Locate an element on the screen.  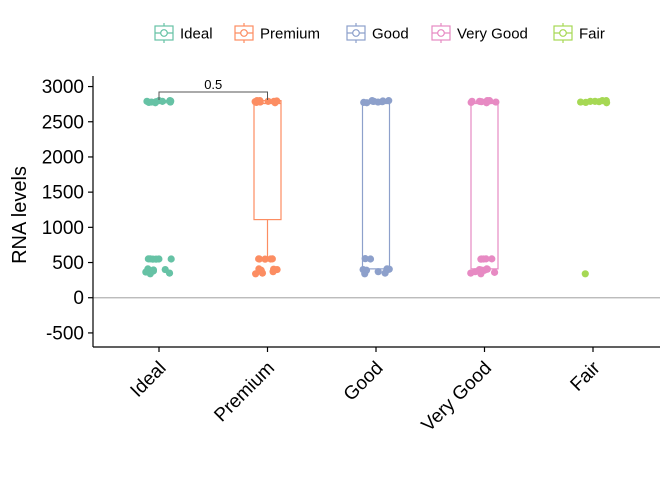
legend-label: Fair is located at coordinates (592, 34).